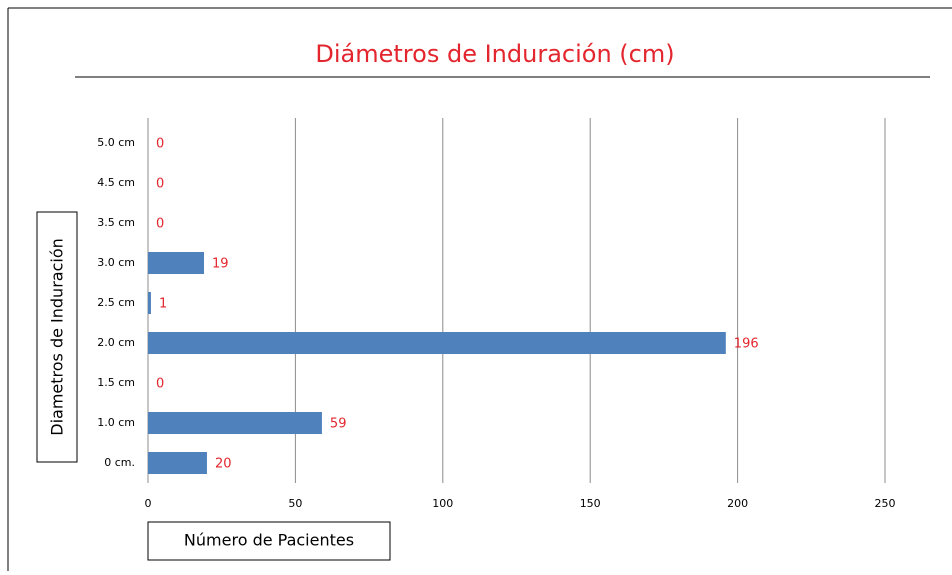 This screenshot has height=575, width=952. I want to click on x-tick-label: 150, so click(590, 503).